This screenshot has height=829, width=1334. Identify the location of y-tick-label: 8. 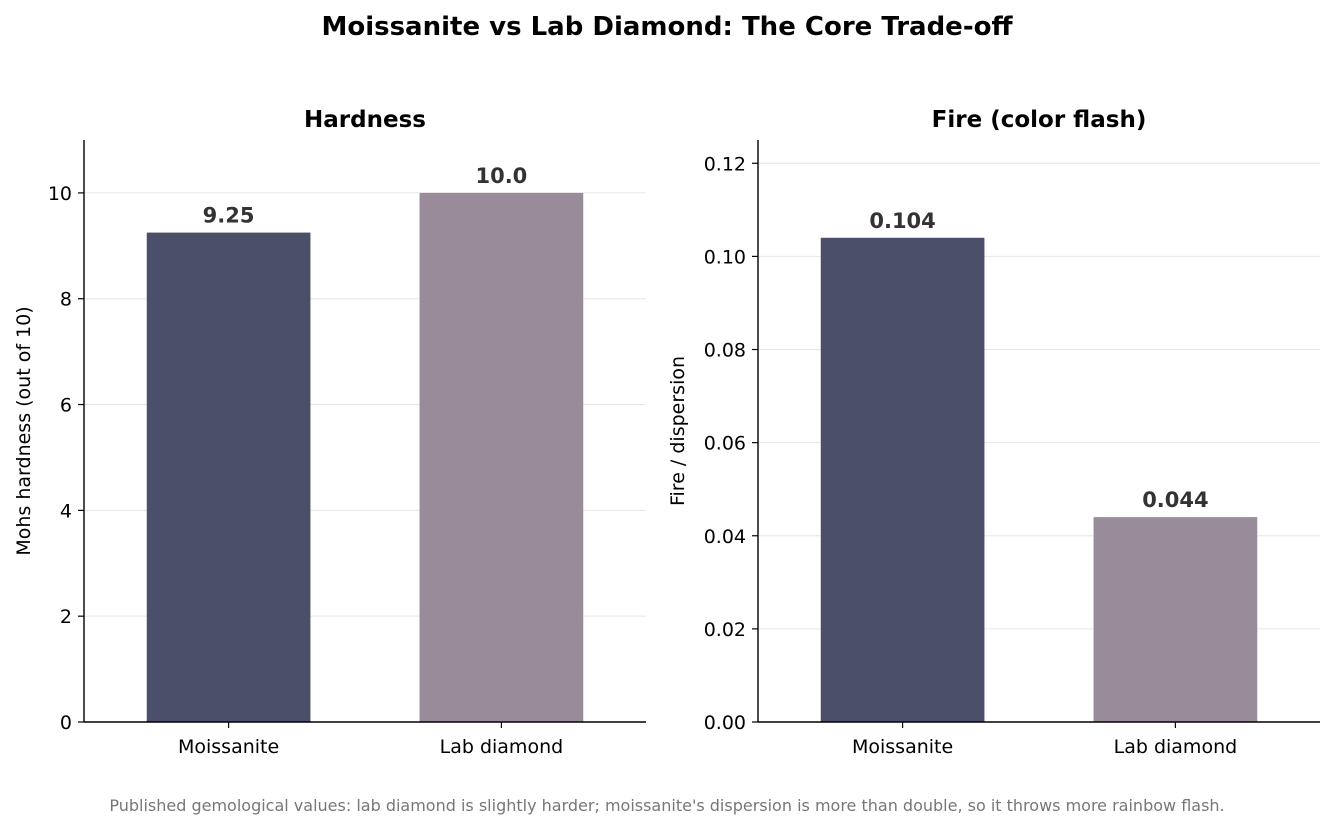
(66, 300).